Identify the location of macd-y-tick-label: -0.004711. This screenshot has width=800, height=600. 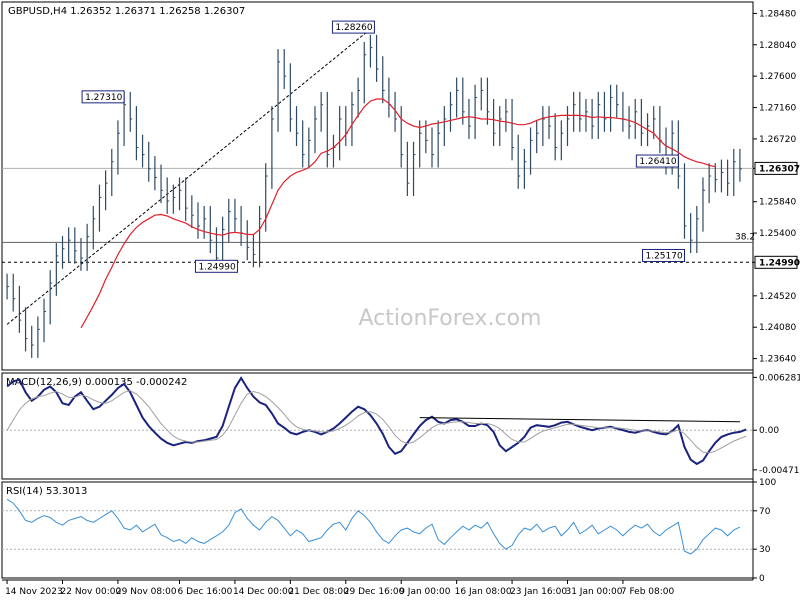
(779, 471).